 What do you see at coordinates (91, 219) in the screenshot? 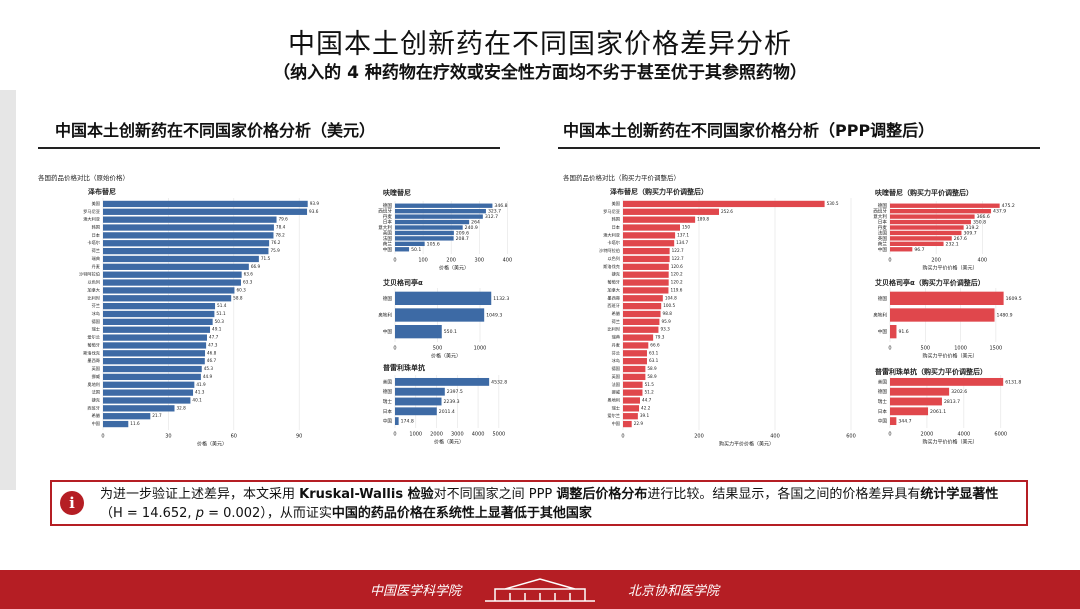
I see `y-tick-label: 澳大利亚` at bounding box center [91, 219].